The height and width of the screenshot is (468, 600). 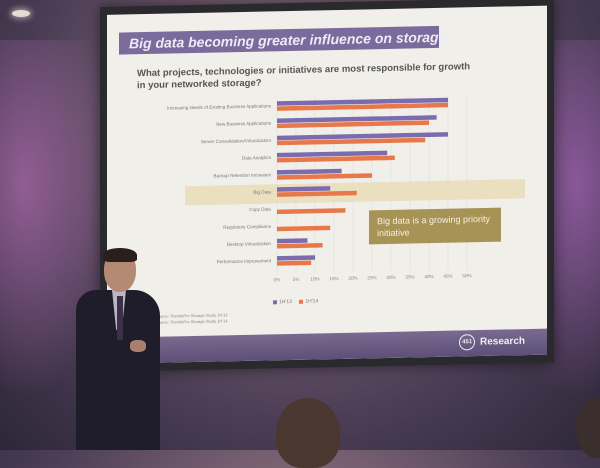 What do you see at coordinates (236, 141) in the screenshot?
I see `category-label: Server Consolidation/Virtualization` at bounding box center [236, 141].